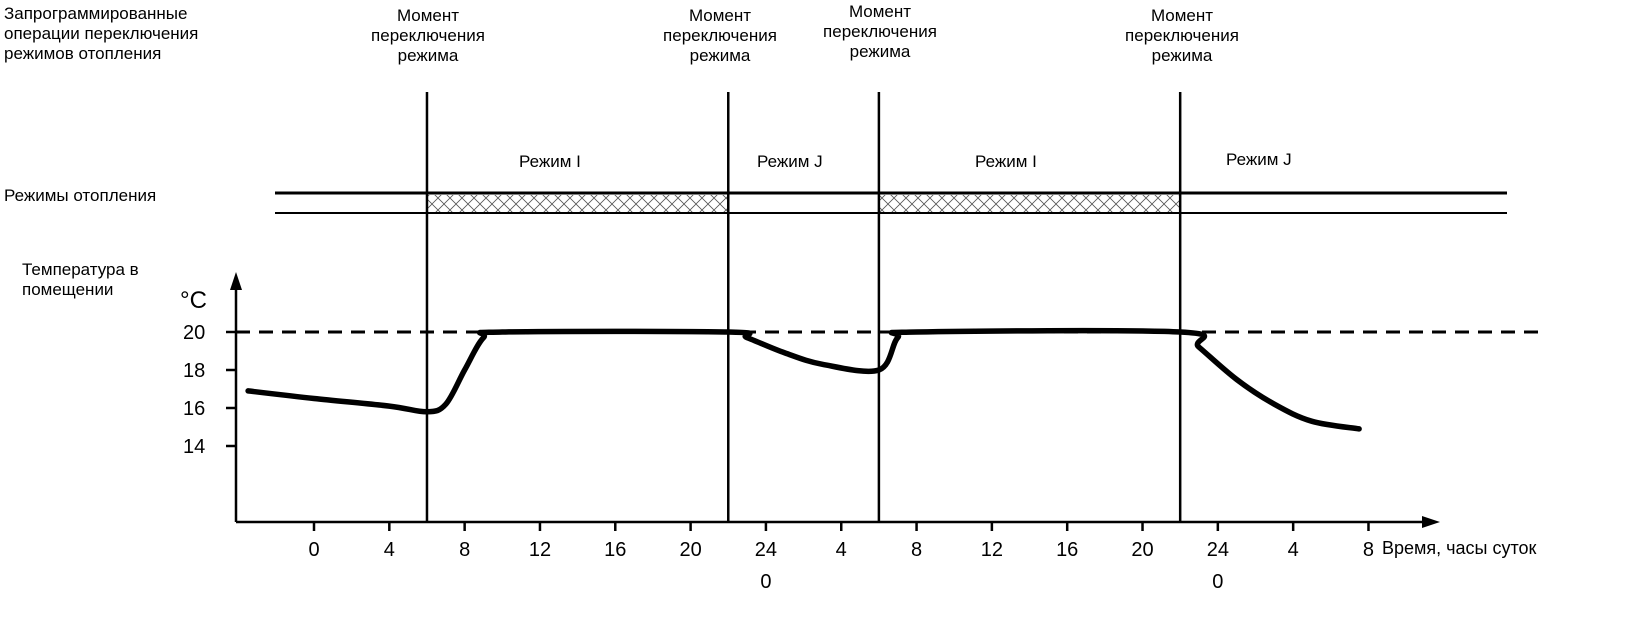 The height and width of the screenshot is (625, 1650). What do you see at coordinates (96, 13) in the screenshot?
I see `programmed-ops-line-1: Запрограммированные` at bounding box center [96, 13].